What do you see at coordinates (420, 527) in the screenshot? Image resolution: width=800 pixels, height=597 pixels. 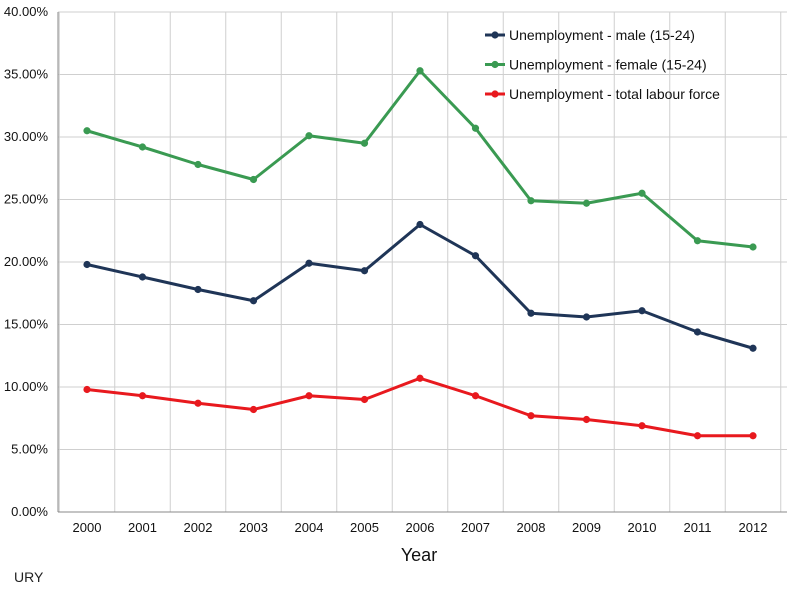 I see `x-tick-label: 2006` at bounding box center [420, 527].